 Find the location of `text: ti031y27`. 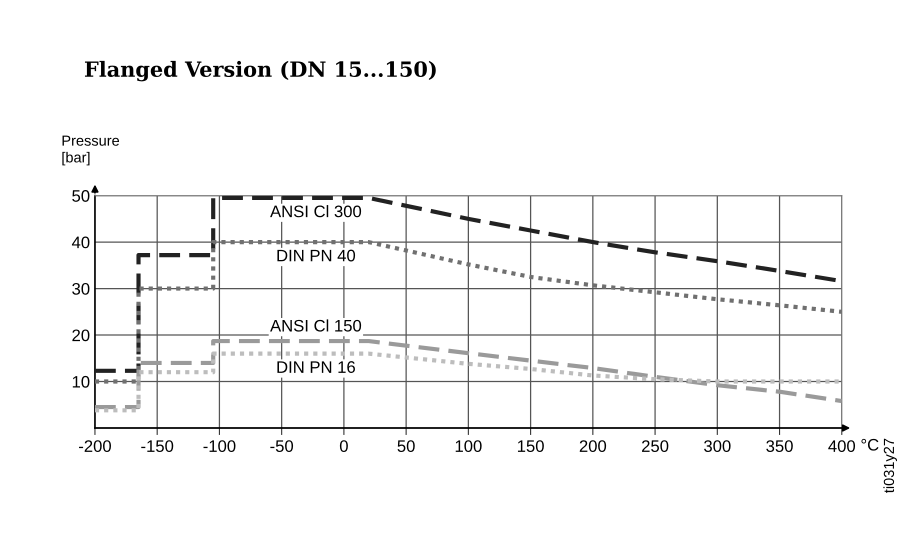

text: ti031y27 is located at coordinates (890, 465).